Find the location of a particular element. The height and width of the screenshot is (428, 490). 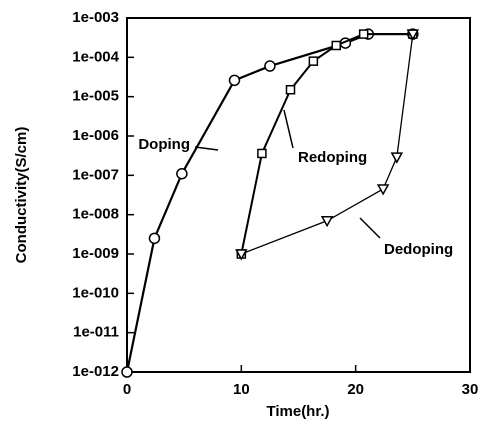

y-tick-label: 1e-003 is located at coordinates (95, 17).